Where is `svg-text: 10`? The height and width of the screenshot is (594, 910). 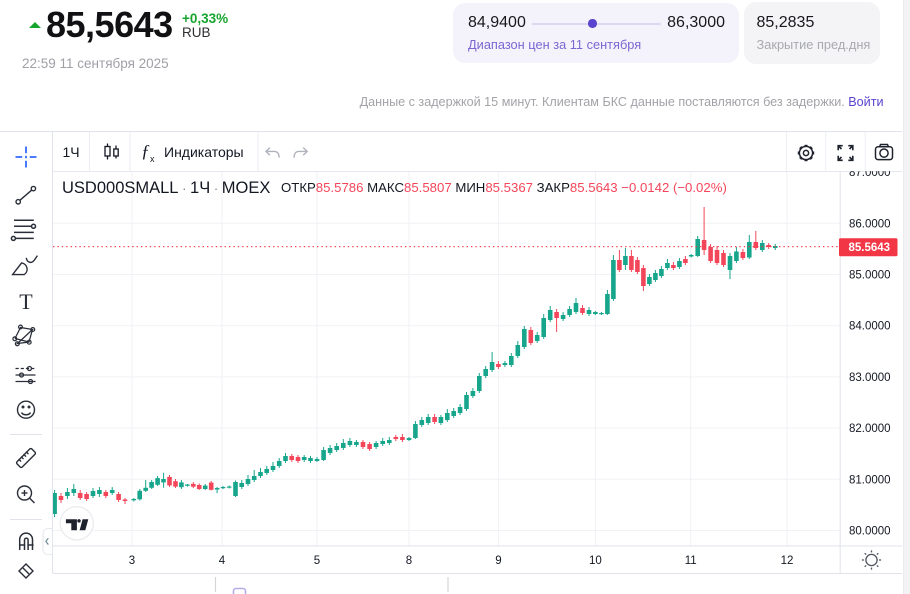 svg-text: 10 is located at coordinates (595, 561).